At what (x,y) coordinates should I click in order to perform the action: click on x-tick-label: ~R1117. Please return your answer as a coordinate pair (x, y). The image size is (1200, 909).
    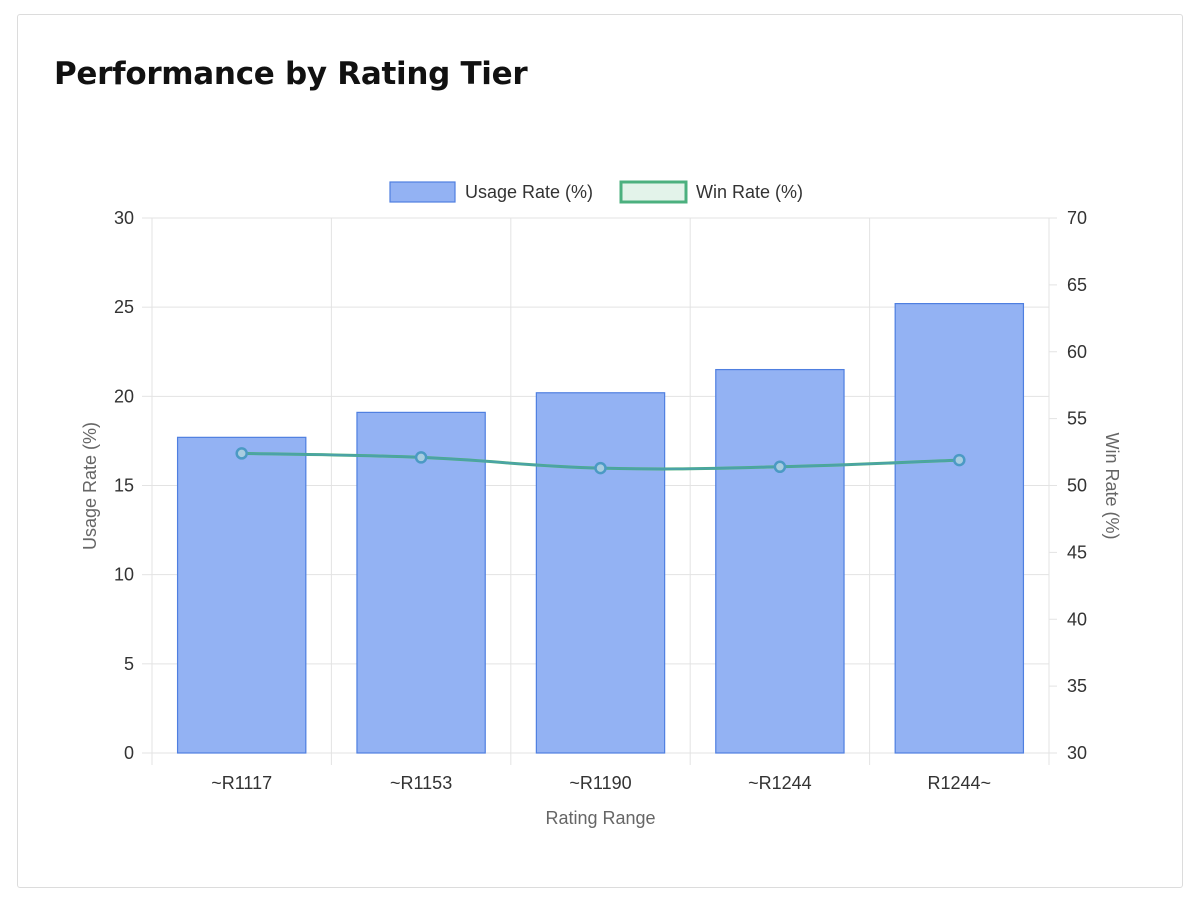
    Looking at the image, I should click on (241, 783).